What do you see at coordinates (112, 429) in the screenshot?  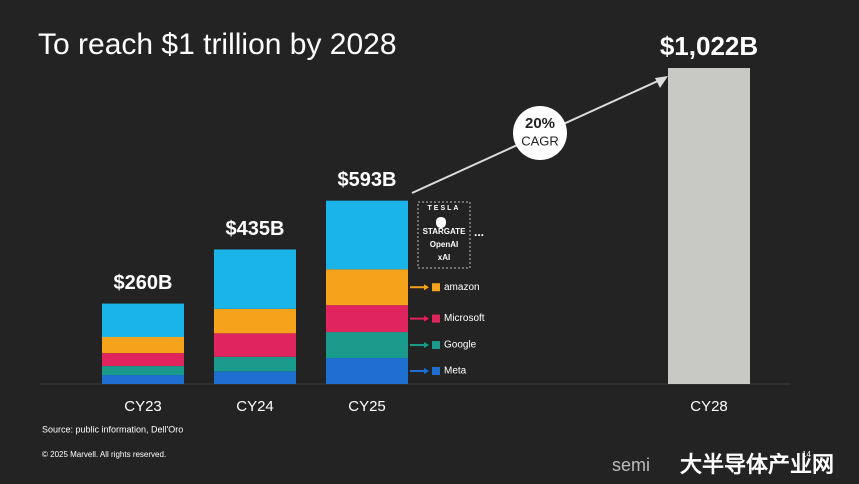 I see `source: Source: public information, Dell'Oro` at bounding box center [112, 429].